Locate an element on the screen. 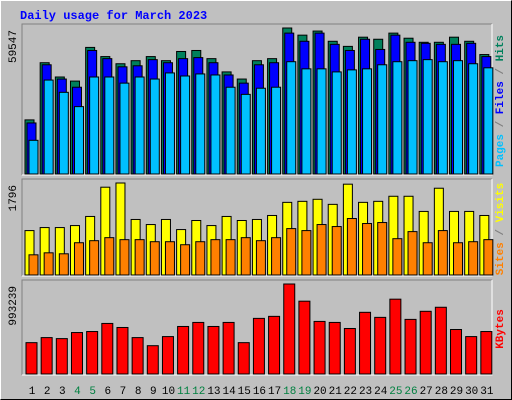 This screenshot has height=400, width=512. x-tick-label: 9 is located at coordinates (153, 392).